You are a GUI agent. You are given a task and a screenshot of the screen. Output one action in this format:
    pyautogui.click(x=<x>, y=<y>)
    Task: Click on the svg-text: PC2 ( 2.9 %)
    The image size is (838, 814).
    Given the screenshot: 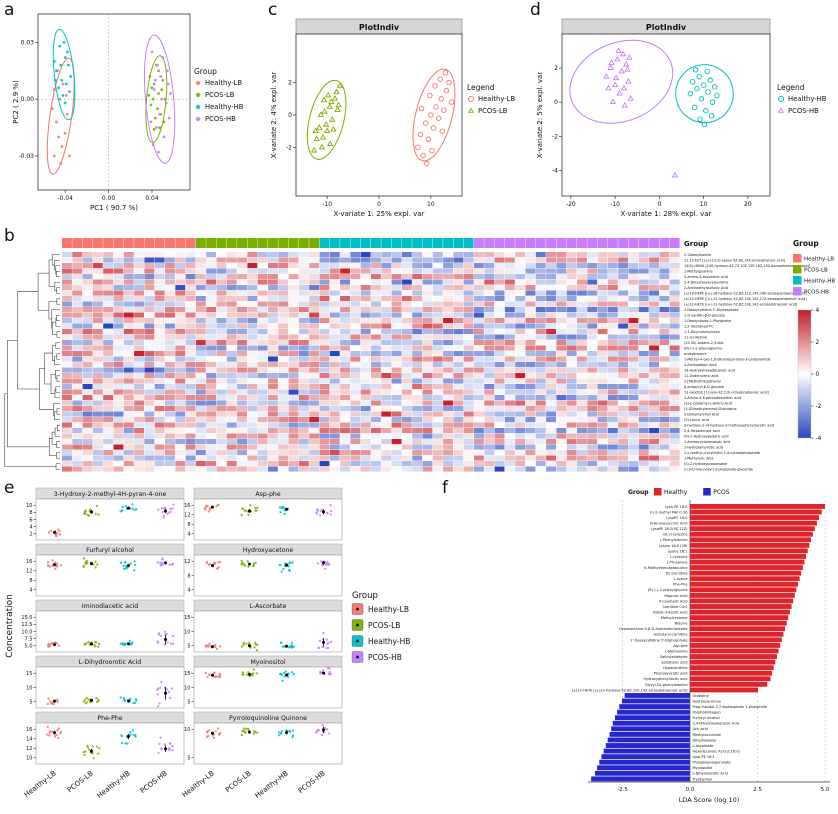 What is the action you would take?
    pyautogui.click(x=16, y=102)
    